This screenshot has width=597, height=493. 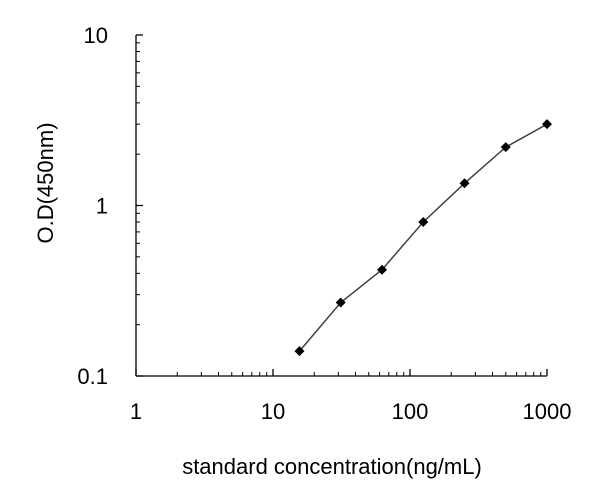 What do you see at coordinates (102, 206) in the screenshot?
I see `y-tick-label: 1` at bounding box center [102, 206].